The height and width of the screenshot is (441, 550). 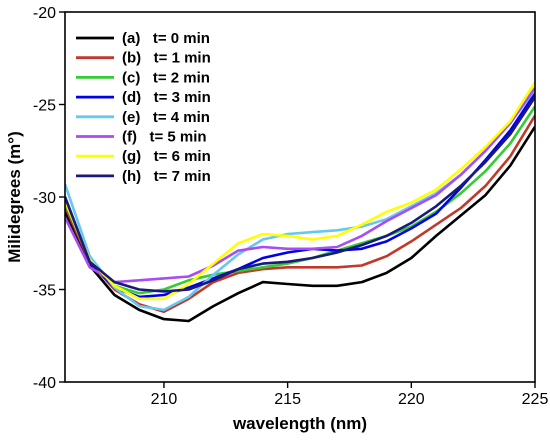 What do you see at coordinates (44, 106) in the screenshot?
I see `y-tick-label: -25` at bounding box center [44, 106].